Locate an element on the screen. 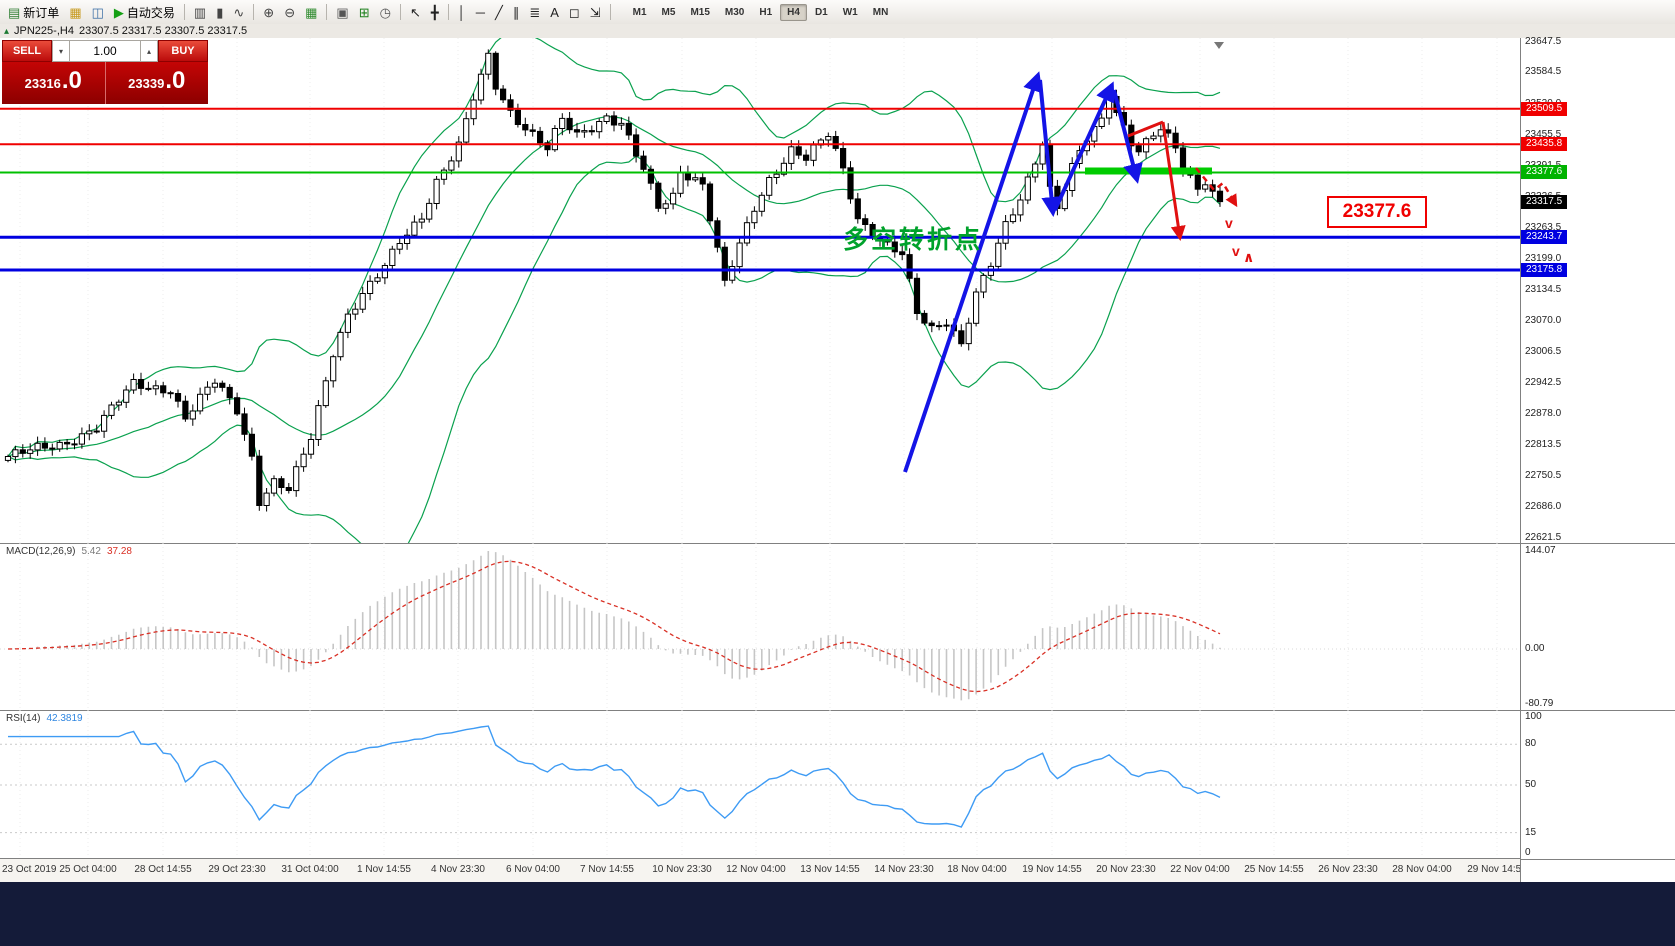  arrows-icon: ⇲ is located at coordinates (595, 12).